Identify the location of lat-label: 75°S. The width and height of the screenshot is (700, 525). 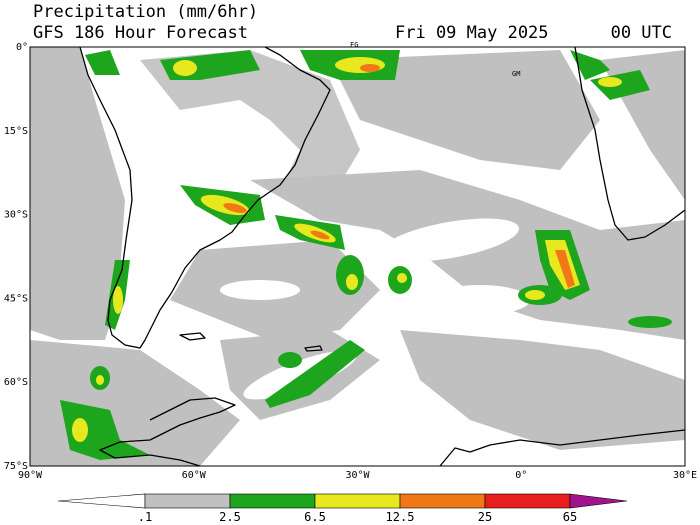
(16, 466).